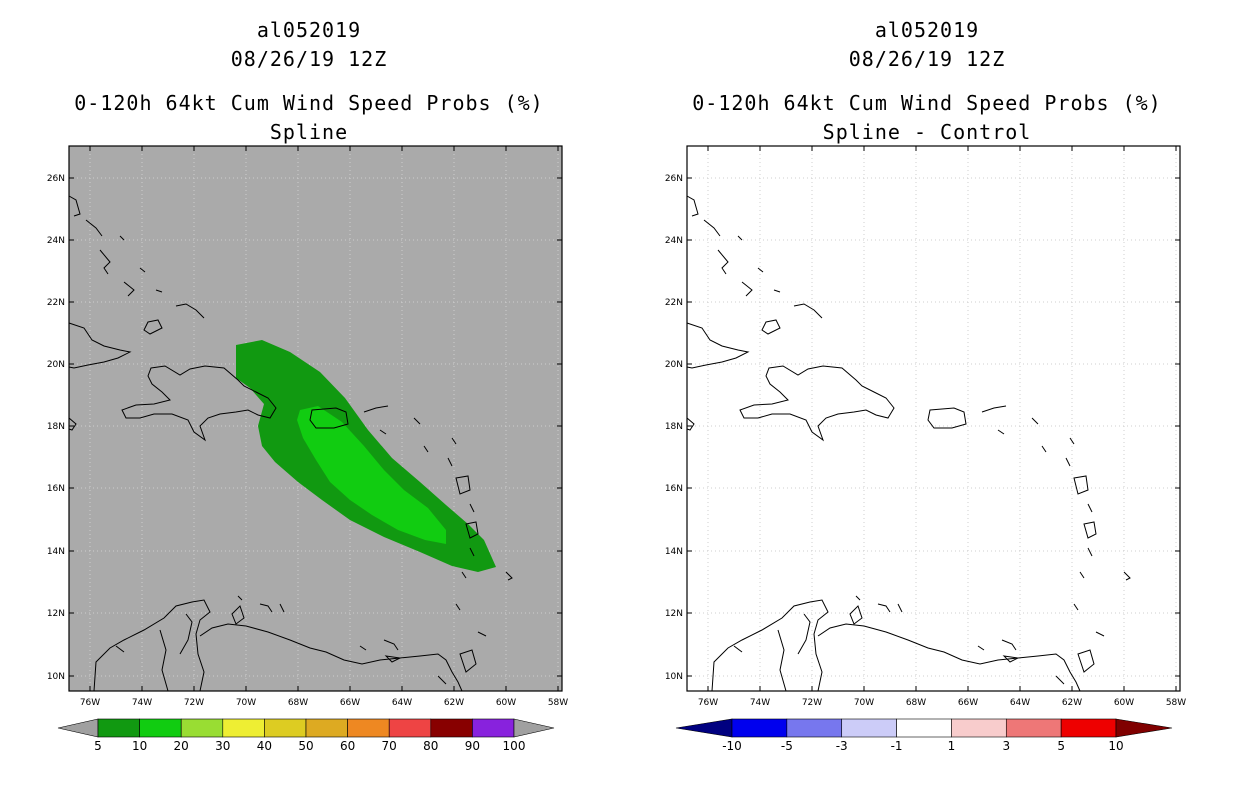 The width and height of the screenshot is (1236, 800). Describe the element at coordinates (309, 103) in the screenshot. I see `left-product-title: 0-120h 64kt Cum Wind Speed Probs (%)` at that location.